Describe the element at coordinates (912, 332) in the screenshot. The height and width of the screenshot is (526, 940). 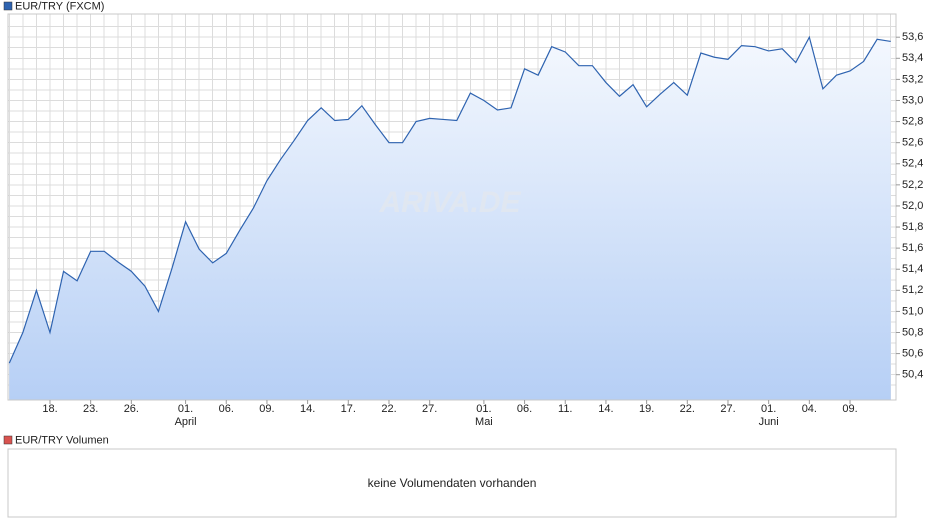
I see `y-tick-label: 50,8` at that location.